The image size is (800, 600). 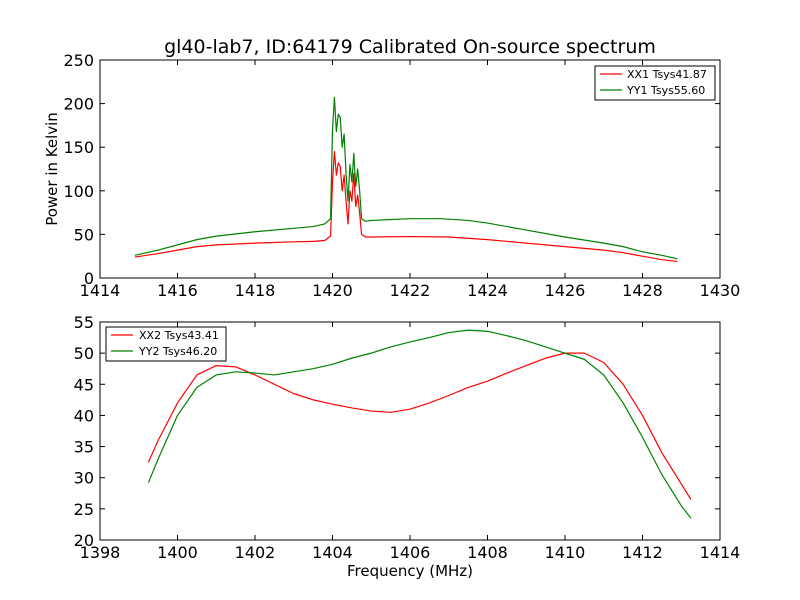 What do you see at coordinates (84, 478) in the screenshot?
I see `bottom-y-tick-label: 30` at bounding box center [84, 478].